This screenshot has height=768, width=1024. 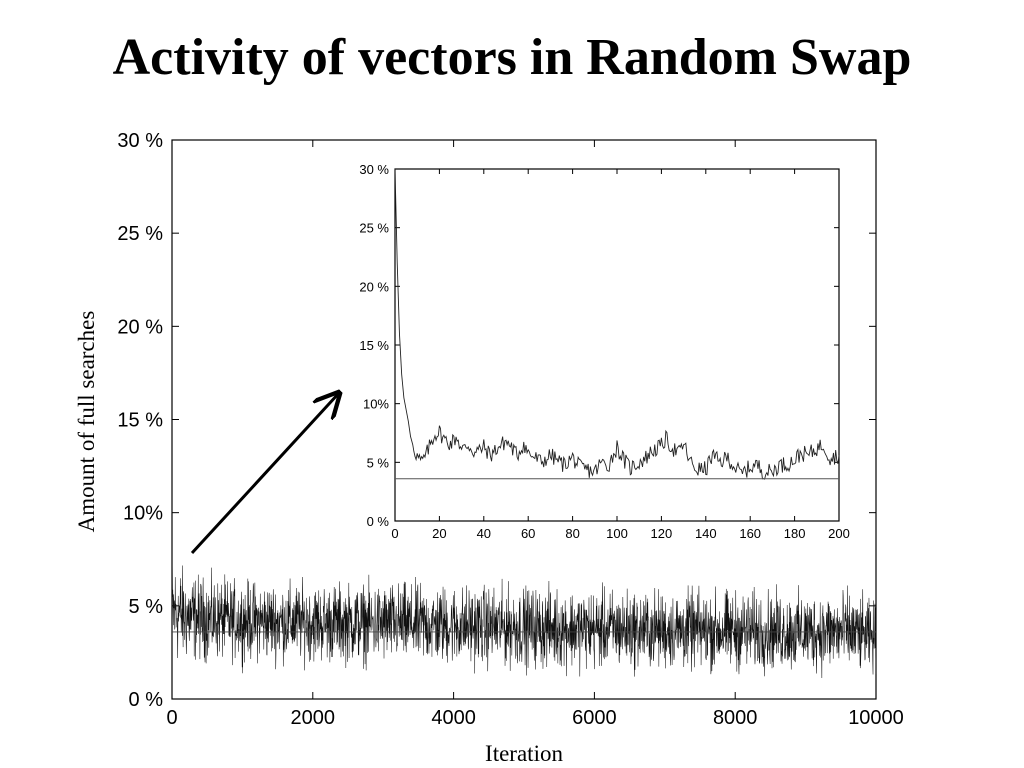 What do you see at coordinates (140, 141) in the screenshot?
I see `y-tick-label: 30 %` at bounding box center [140, 141].